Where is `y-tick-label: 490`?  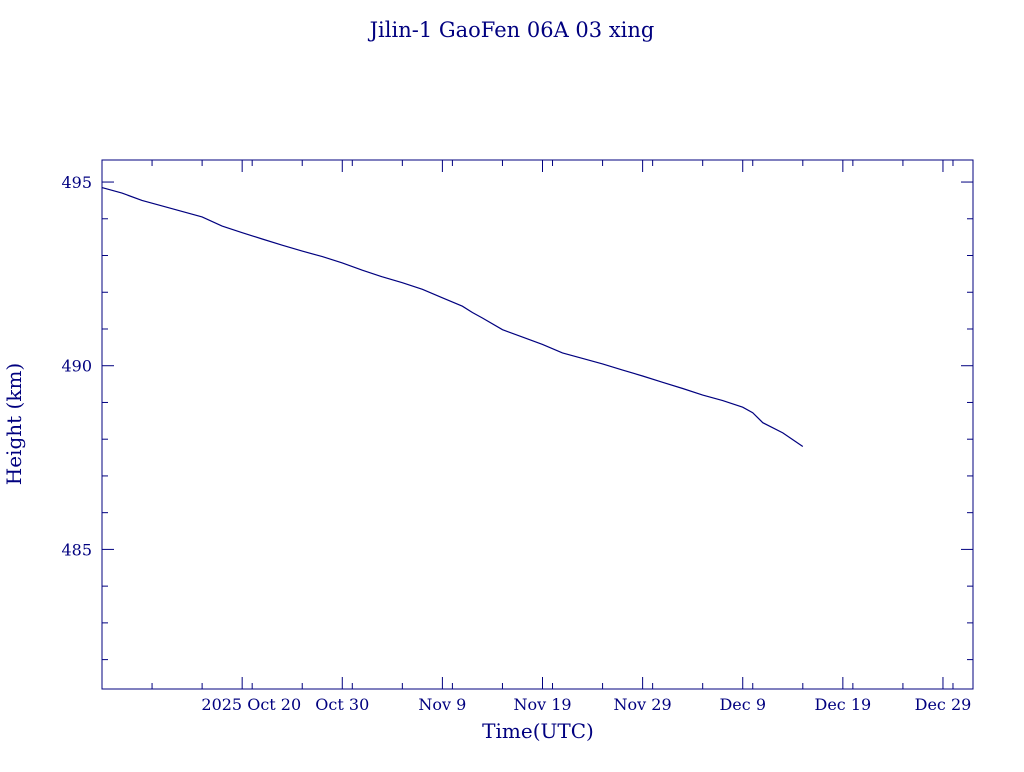
y-tick-label: 490 is located at coordinates (76, 366).